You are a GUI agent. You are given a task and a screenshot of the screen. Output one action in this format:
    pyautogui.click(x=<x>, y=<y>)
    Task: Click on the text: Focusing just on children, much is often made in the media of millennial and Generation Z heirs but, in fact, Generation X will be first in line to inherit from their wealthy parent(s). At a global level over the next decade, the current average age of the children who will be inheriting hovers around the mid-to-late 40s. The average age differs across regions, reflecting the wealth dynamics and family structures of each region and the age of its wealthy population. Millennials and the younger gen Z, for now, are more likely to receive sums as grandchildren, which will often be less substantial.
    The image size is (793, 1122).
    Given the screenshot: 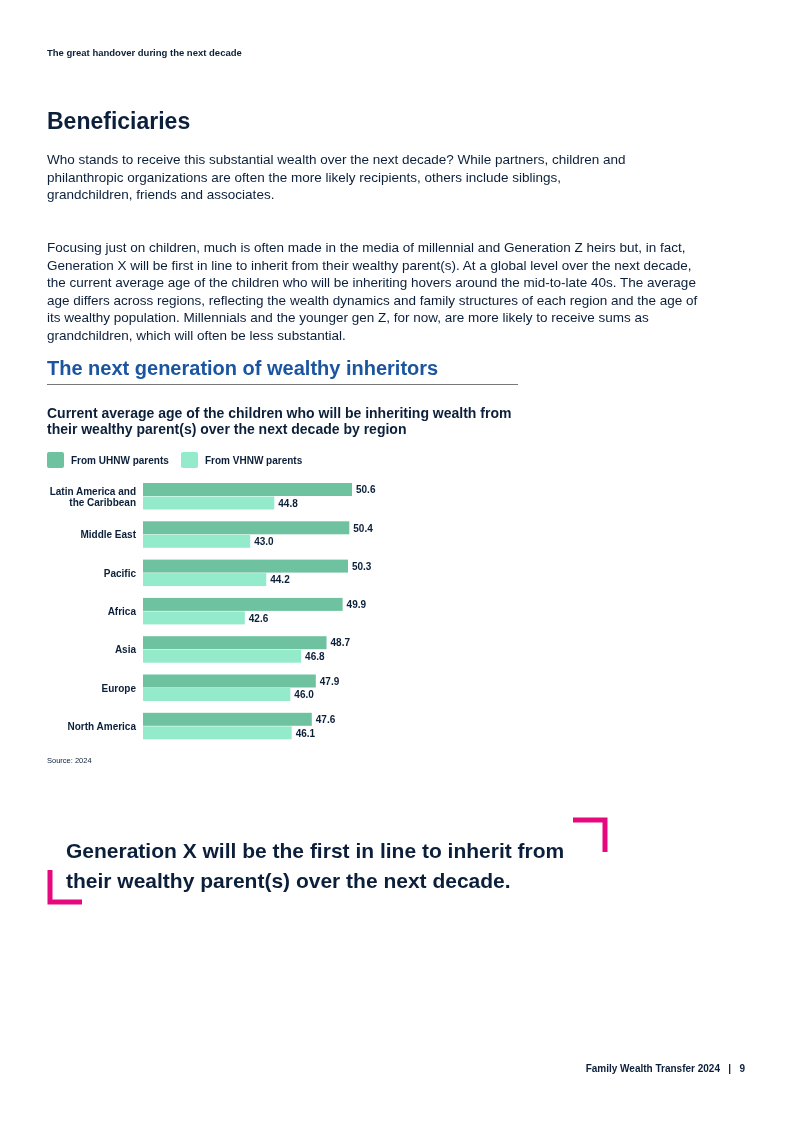 What is the action you would take?
    pyautogui.click(x=372, y=291)
    